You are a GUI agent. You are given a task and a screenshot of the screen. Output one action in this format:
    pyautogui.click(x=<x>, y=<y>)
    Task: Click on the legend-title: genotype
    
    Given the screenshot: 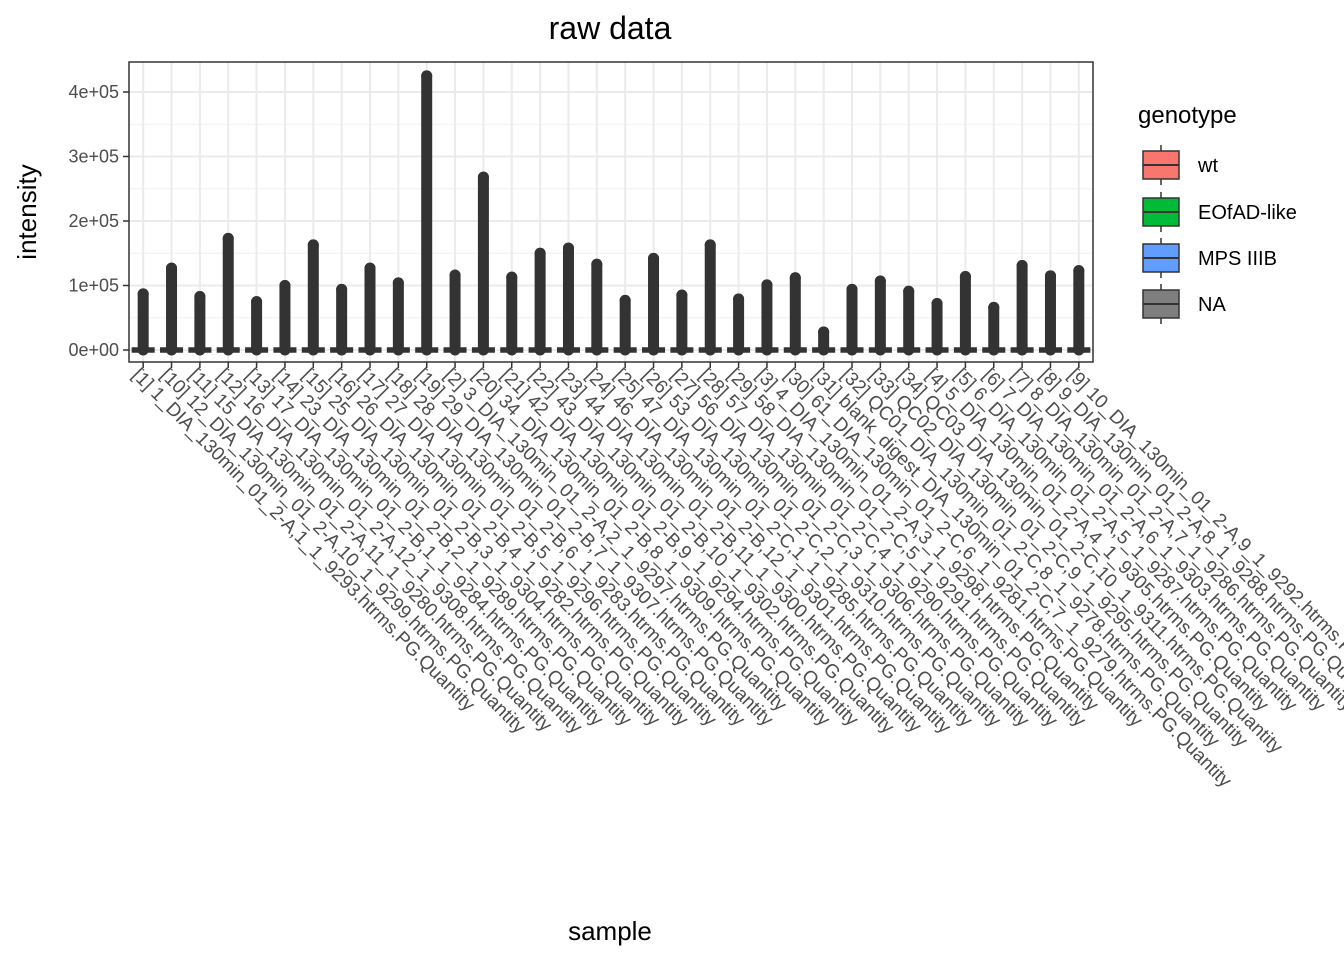 What is the action you would take?
    pyautogui.click(x=1187, y=115)
    